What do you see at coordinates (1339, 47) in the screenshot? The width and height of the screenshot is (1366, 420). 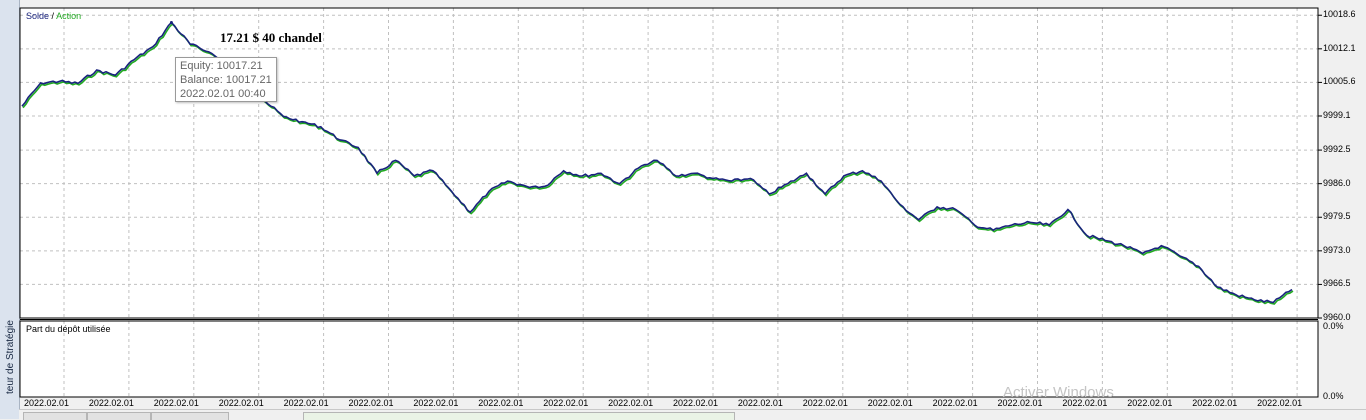 I see `y-tick-label: 10012.1` at bounding box center [1339, 47].